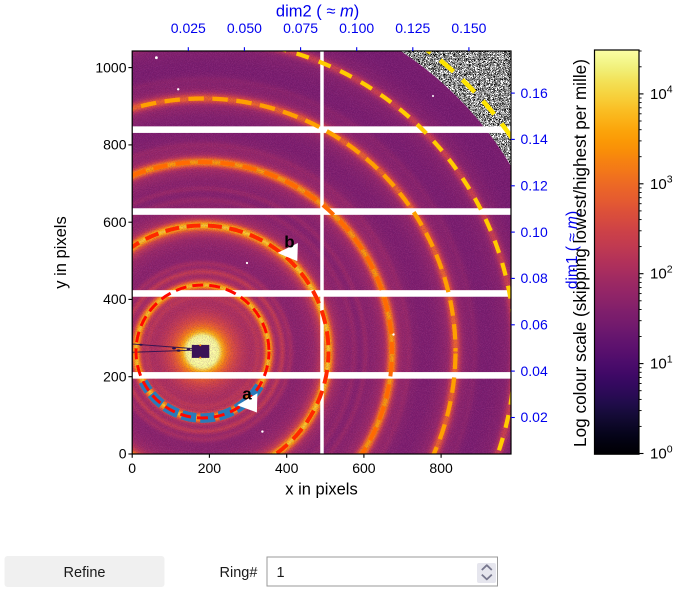 This screenshot has height=596, width=683. Describe the element at coordinates (412, 28) in the screenshot. I see `svg-text: 0.125` at that location.